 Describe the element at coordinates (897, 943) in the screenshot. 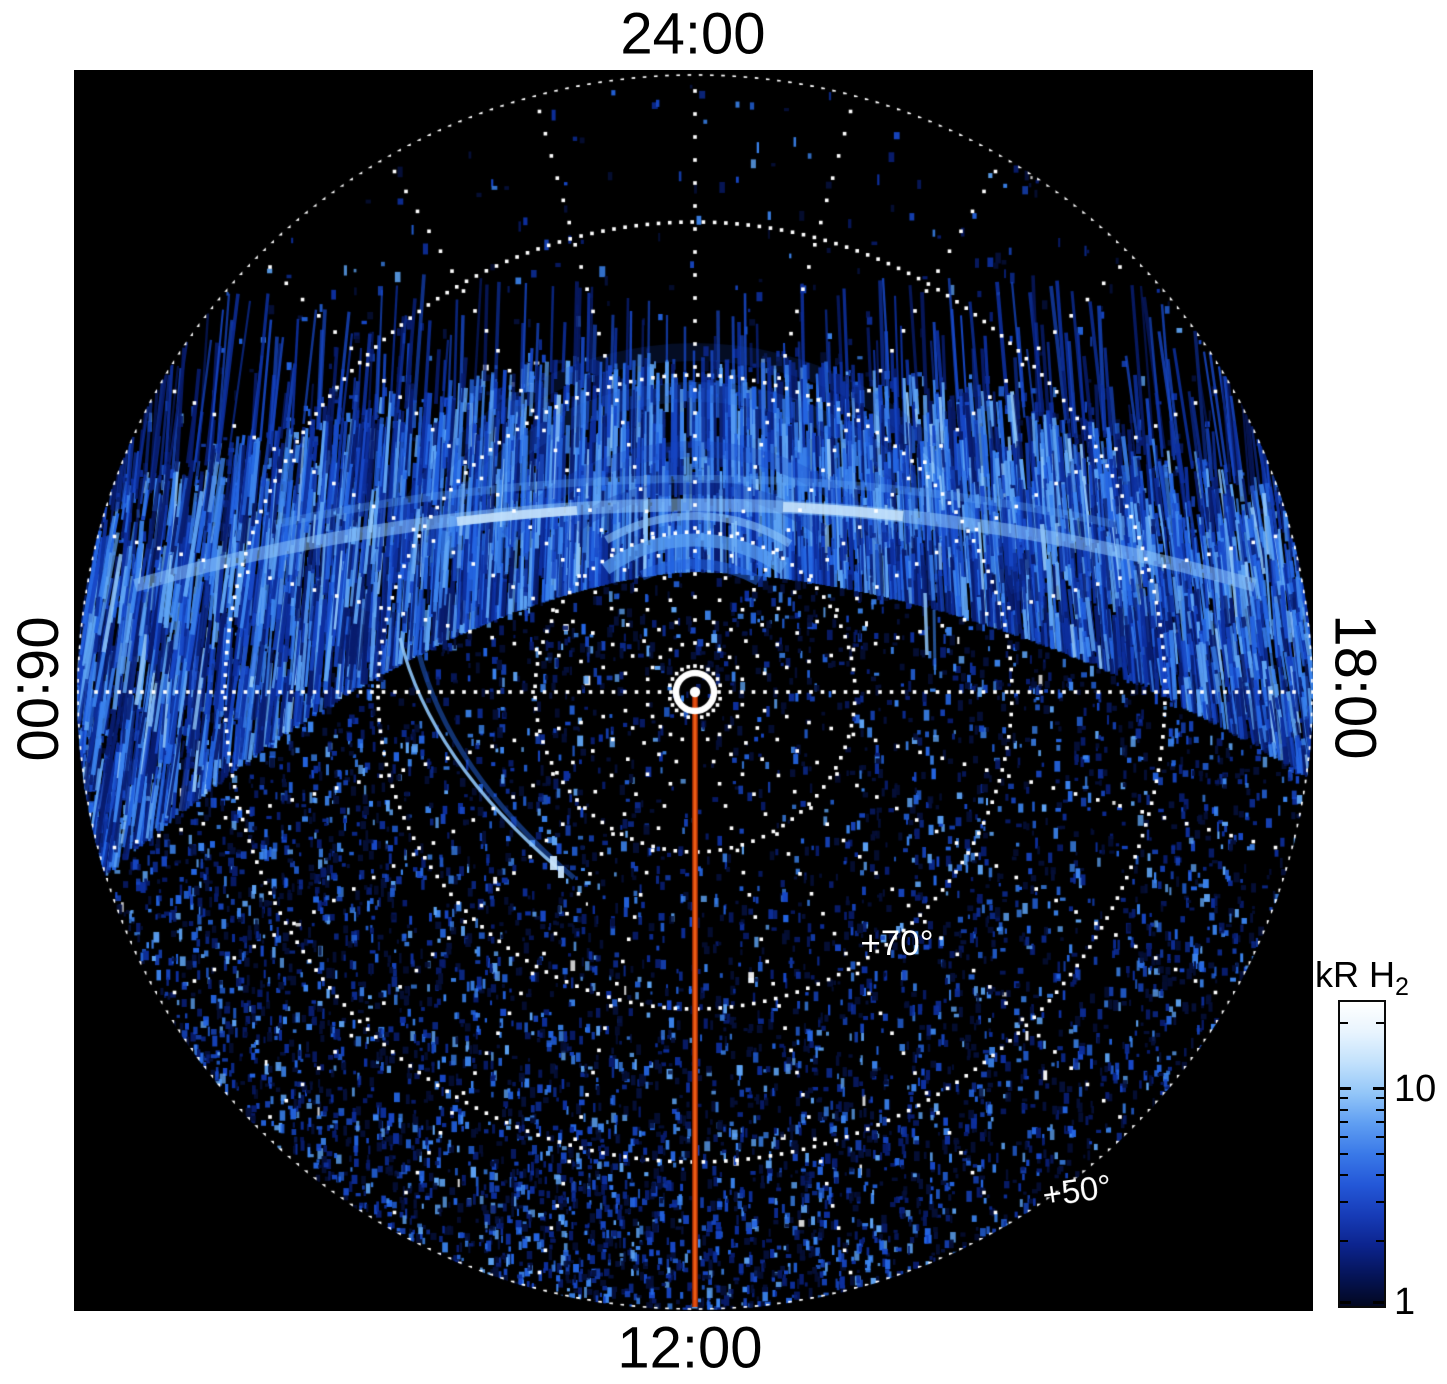

I see `latitude-label-70: +70°` at that location.